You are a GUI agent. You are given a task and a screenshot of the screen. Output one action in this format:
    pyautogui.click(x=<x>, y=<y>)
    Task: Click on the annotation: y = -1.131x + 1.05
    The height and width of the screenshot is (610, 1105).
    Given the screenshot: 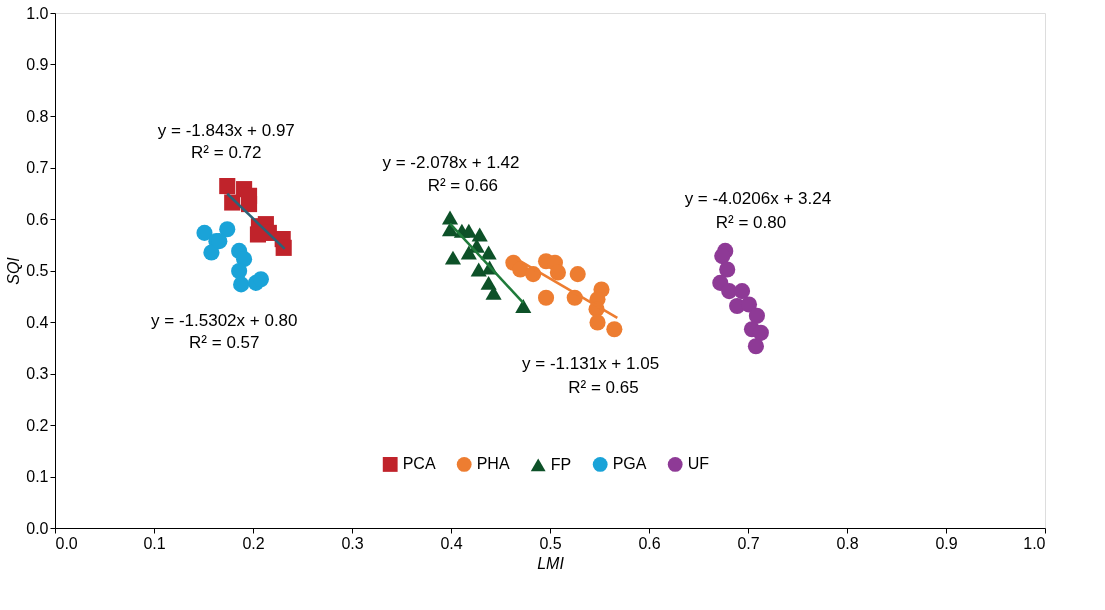 What is the action you would take?
    pyautogui.click(x=591, y=364)
    